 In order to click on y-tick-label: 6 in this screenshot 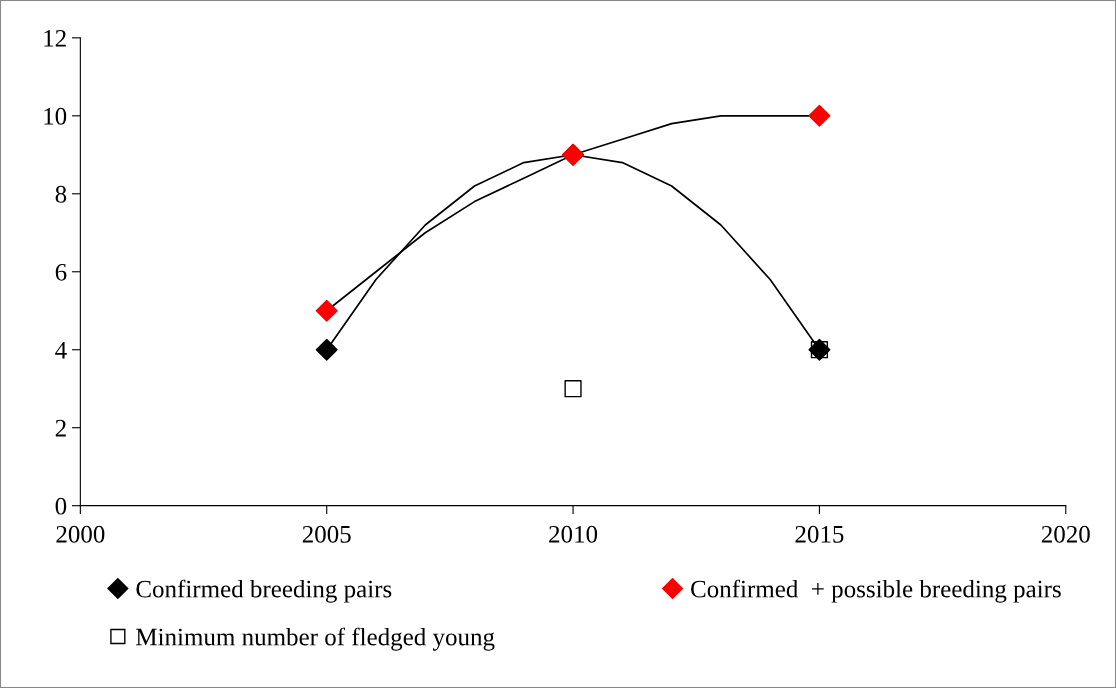, I will do `click(61, 272)`.